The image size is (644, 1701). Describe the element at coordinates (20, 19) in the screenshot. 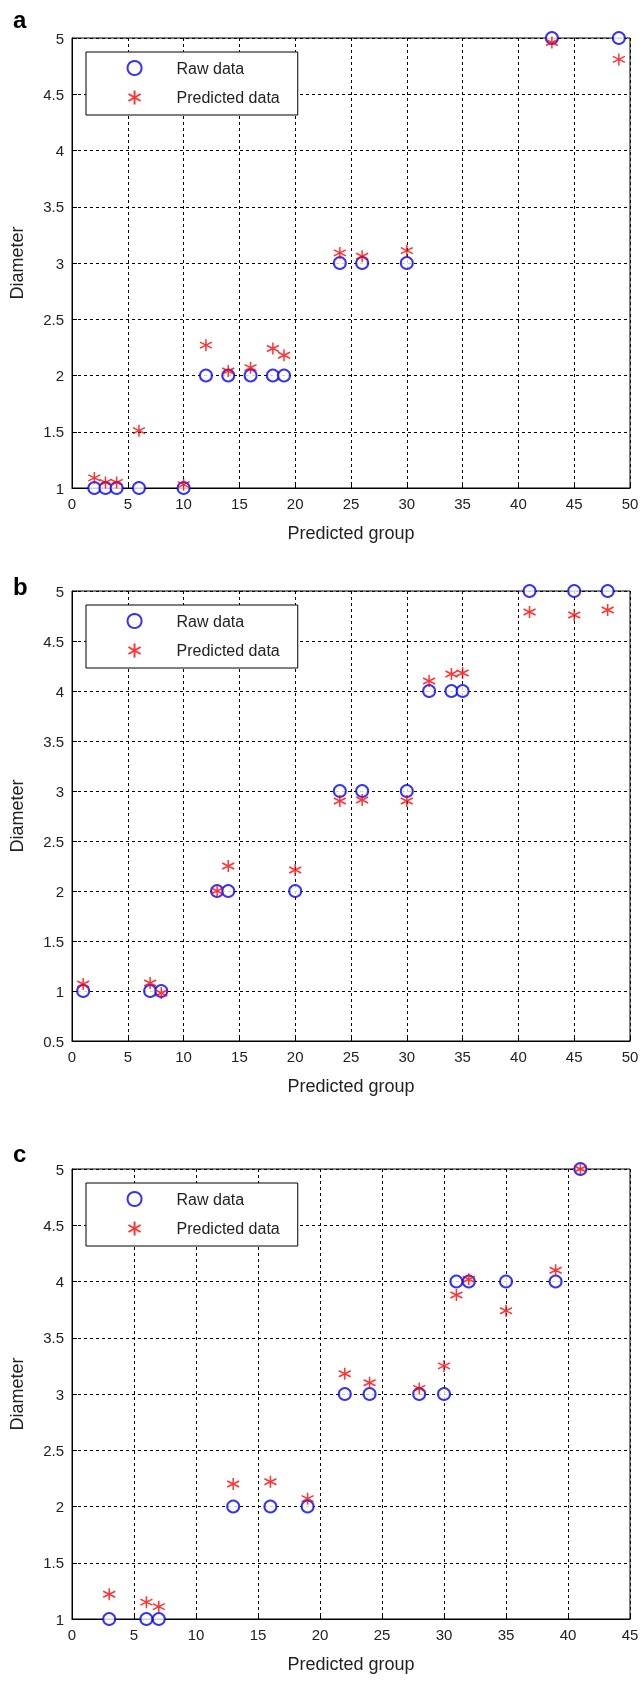

I see `chart-title: a` at that location.